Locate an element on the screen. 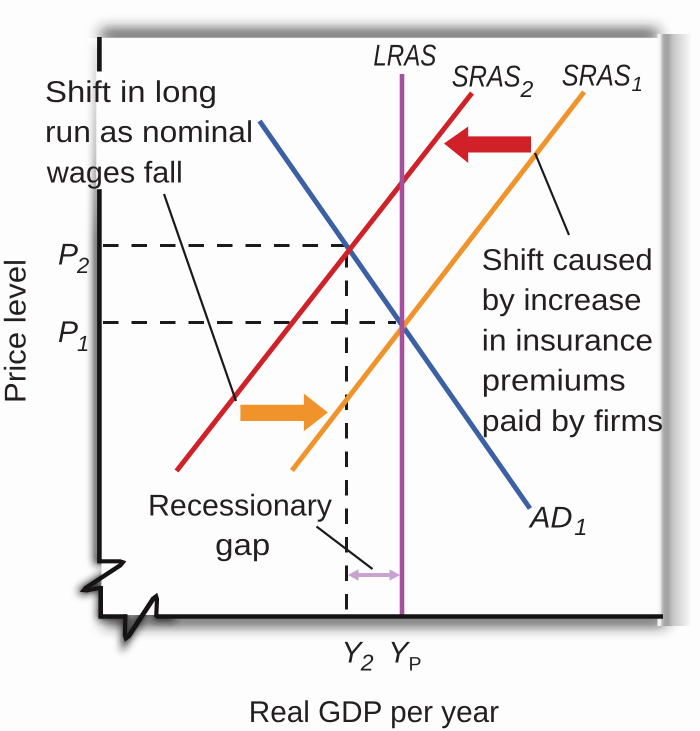  svg-text: LRAS is located at coordinates (404, 55).